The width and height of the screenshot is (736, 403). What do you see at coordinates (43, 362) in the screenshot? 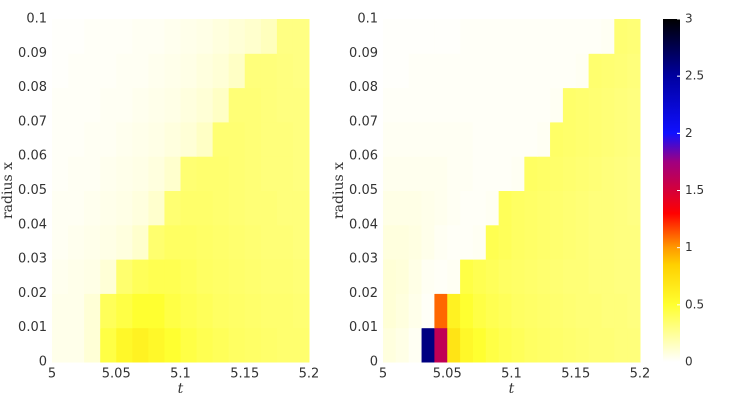
I see `y-tick-label: 0` at bounding box center [43, 362].